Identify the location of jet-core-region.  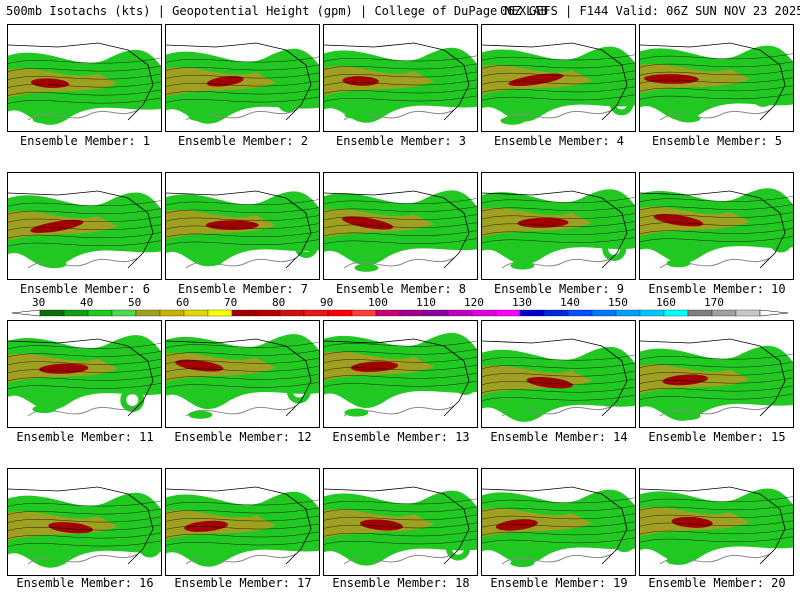
(379, 81).